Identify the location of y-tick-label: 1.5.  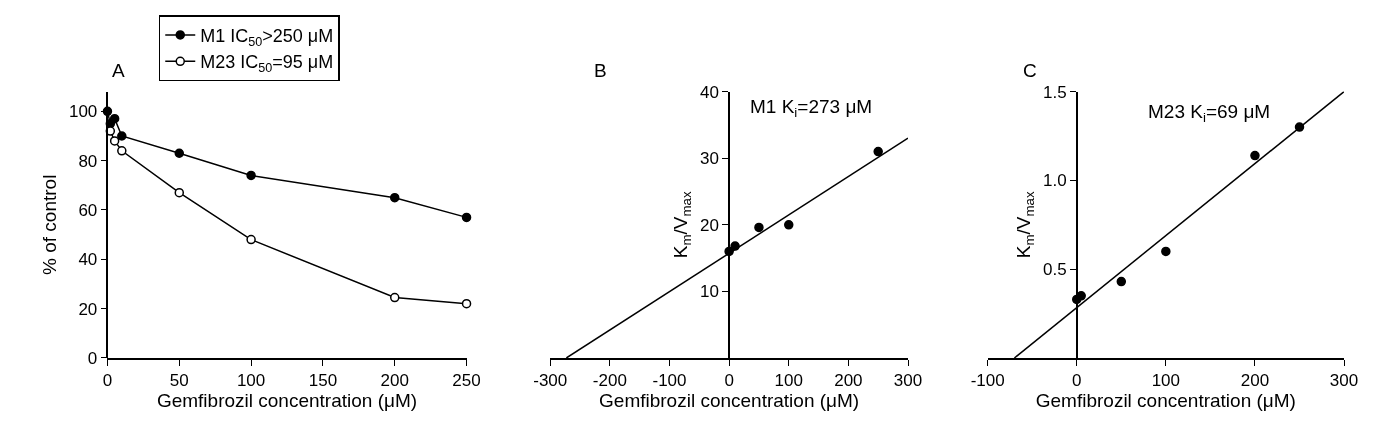
(1054, 92).